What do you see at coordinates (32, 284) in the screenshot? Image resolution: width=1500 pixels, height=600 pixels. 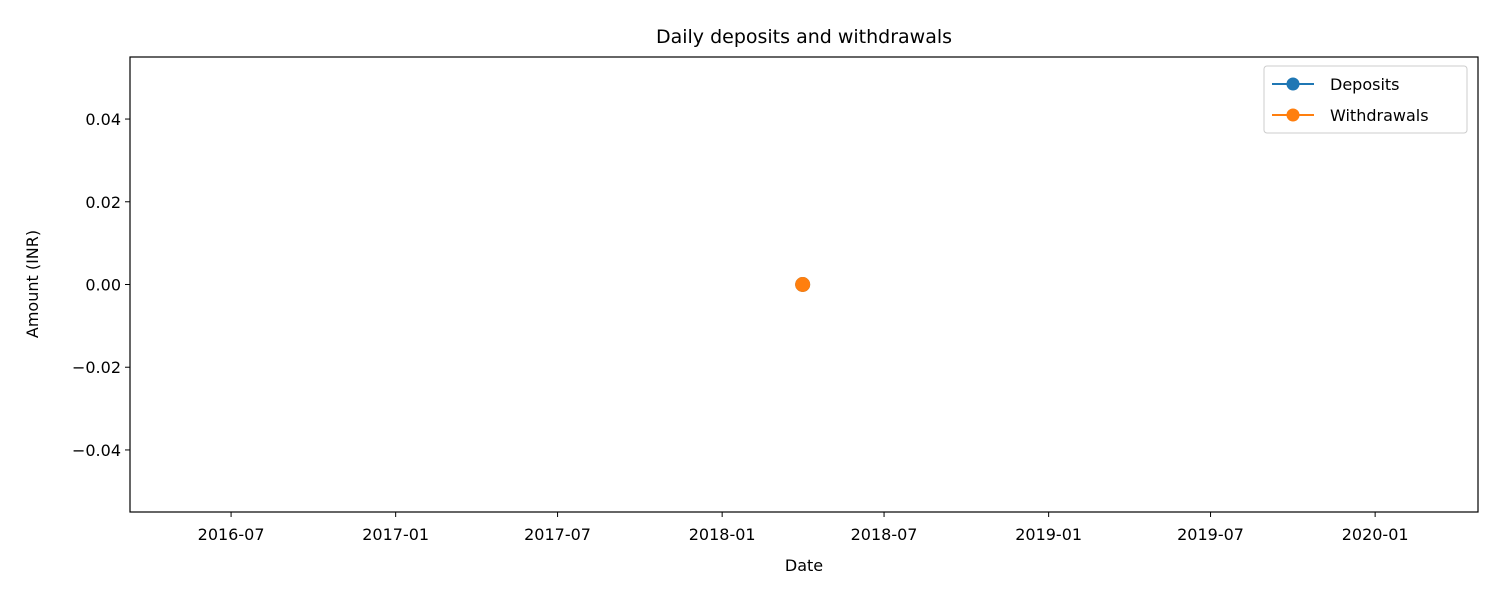 I see `y-axis-label: Amount (INR)` at bounding box center [32, 284].